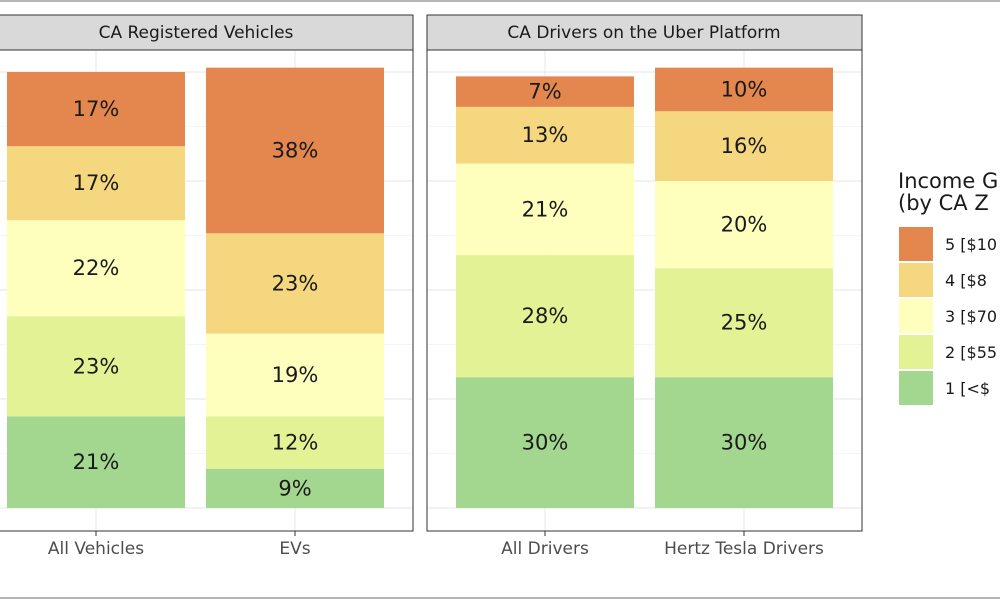  I want to click on data-label-hertz-tesla-drivers-group-4: 16%, so click(744, 146).